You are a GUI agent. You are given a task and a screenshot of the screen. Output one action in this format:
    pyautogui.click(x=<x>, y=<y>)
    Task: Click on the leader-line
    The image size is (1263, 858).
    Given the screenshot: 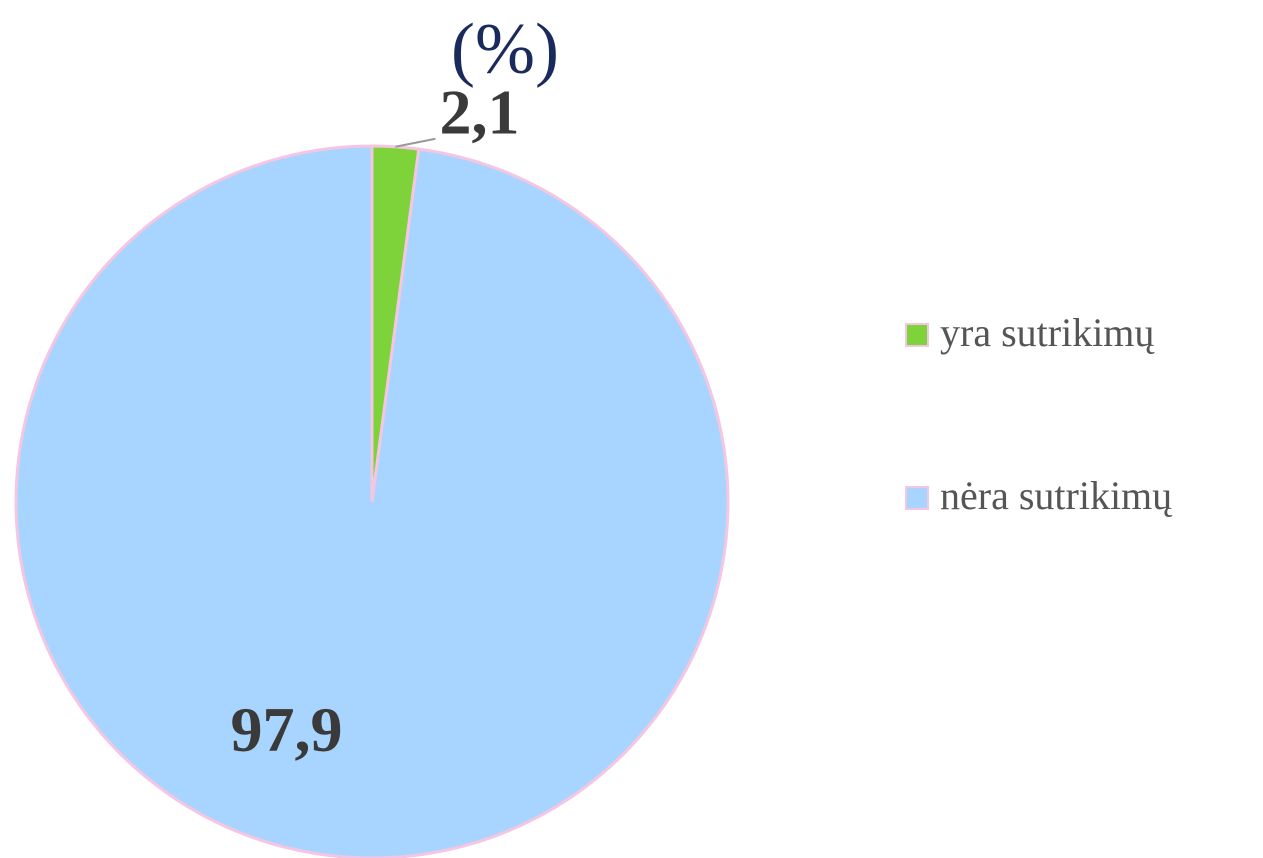 What is the action you would take?
    pyautogui.click(x=415, y=142)
    